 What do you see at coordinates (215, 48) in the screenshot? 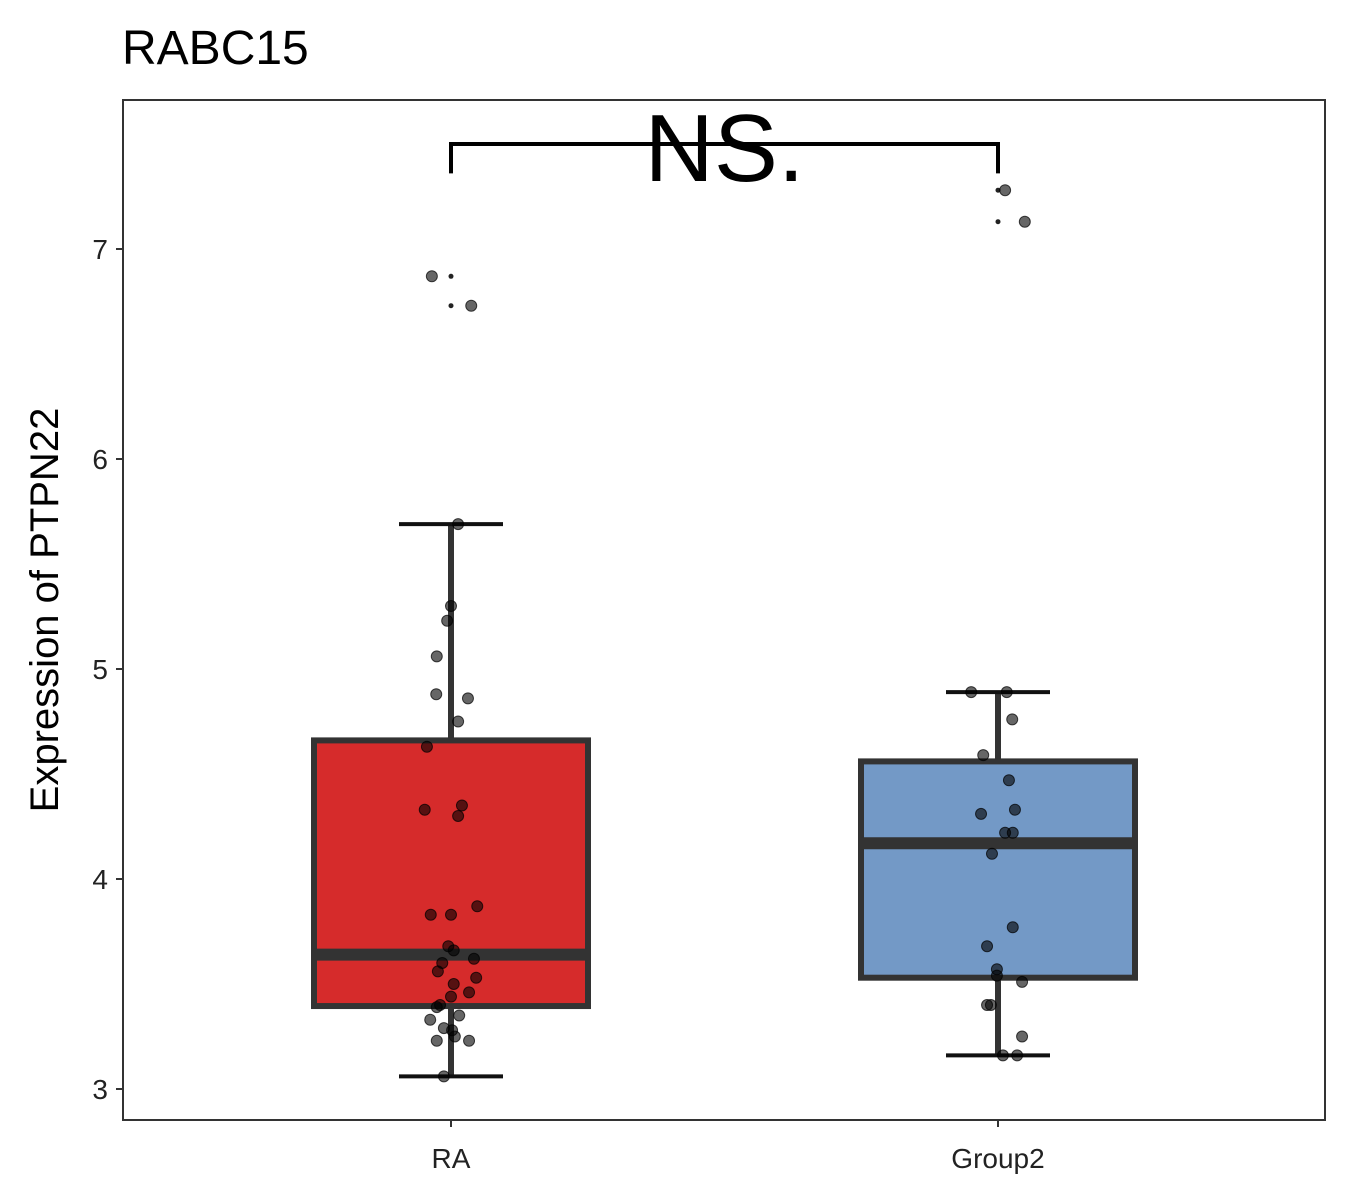
I see `chart-title: RABC15` at bounding box center [215, 48].